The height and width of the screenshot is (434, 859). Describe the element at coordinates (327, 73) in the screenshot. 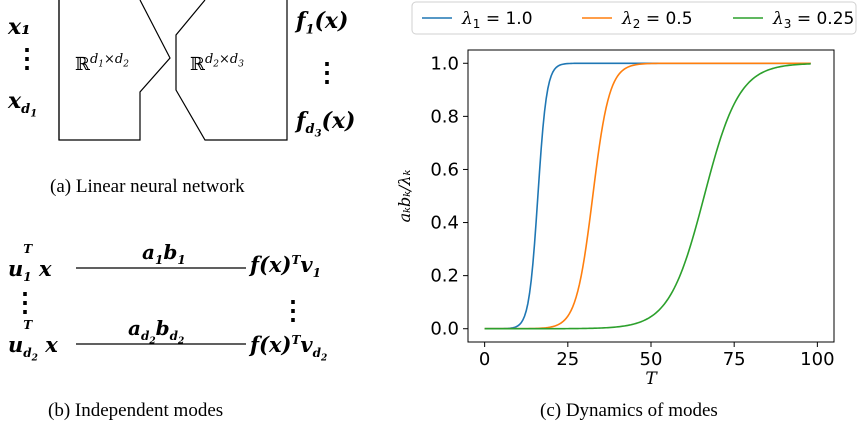

I see `output-dots: ⋮` at that location.